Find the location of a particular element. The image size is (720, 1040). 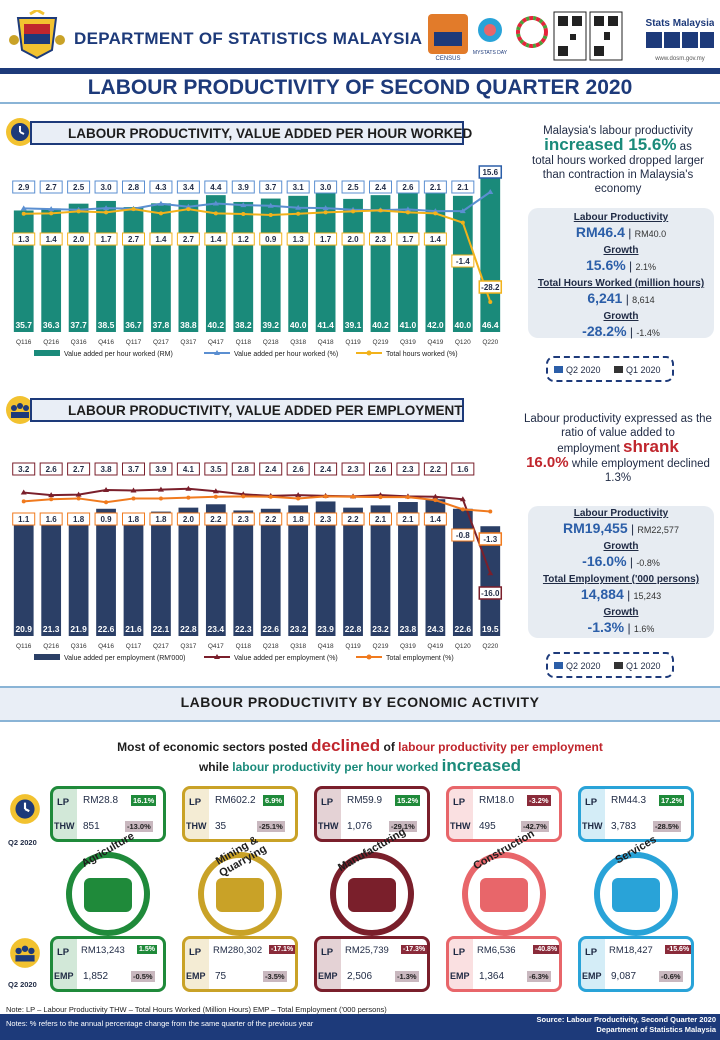

legend-label: Value added per hour worked (RM) is located at coordinates (118, 354).